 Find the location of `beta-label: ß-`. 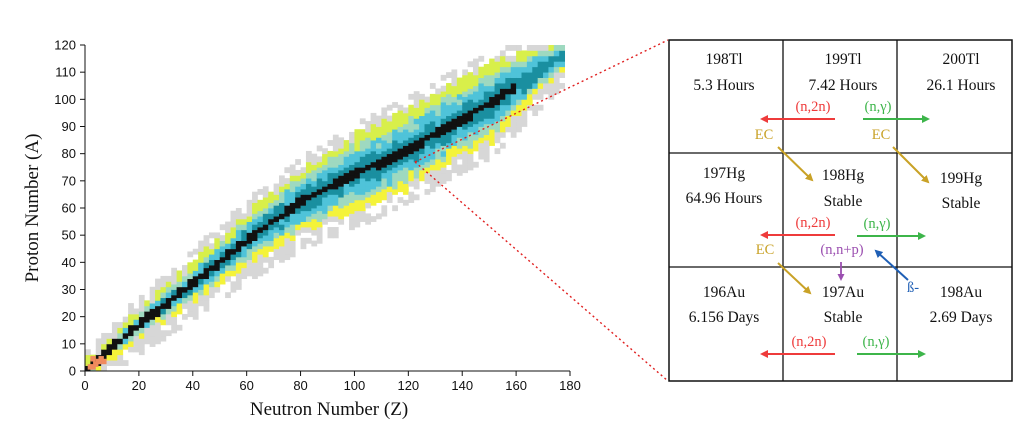

beta-label: ß- is located at coordinates (913, 288).